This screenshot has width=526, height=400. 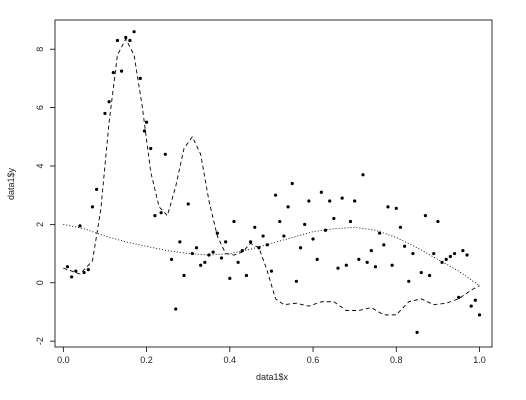 I want to click on x-tick-label: 1.0, so click(x=479, y=360).